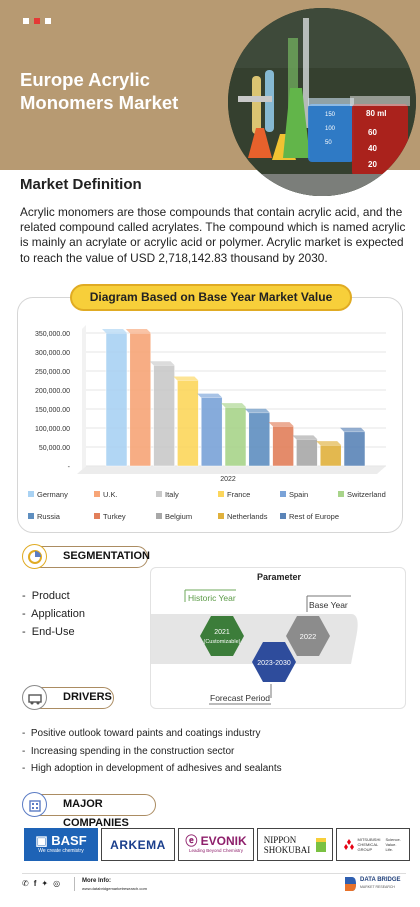 Image resolution: width=420 pixels, height=907 pixels. What do you see at coordinates (222, 632) in the screenshot?
I see `hex-historic-year: 2021` at bounding box center [222, 632].